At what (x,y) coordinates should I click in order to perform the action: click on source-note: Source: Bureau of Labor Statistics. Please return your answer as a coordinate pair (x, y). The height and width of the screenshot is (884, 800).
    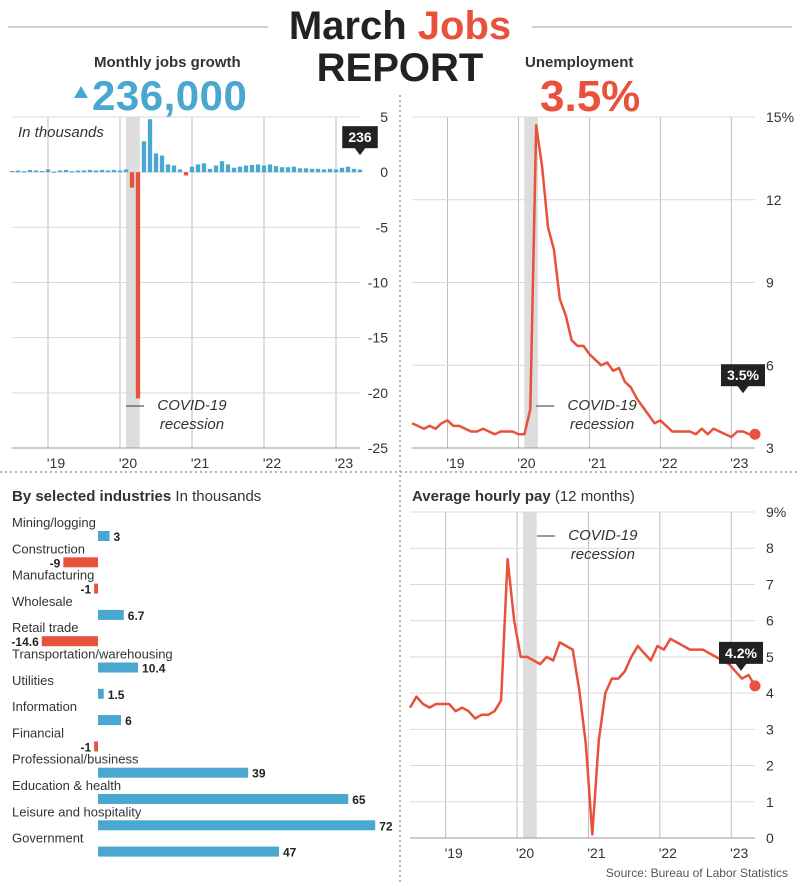
    Looking at the image, I should click on (696, 873).